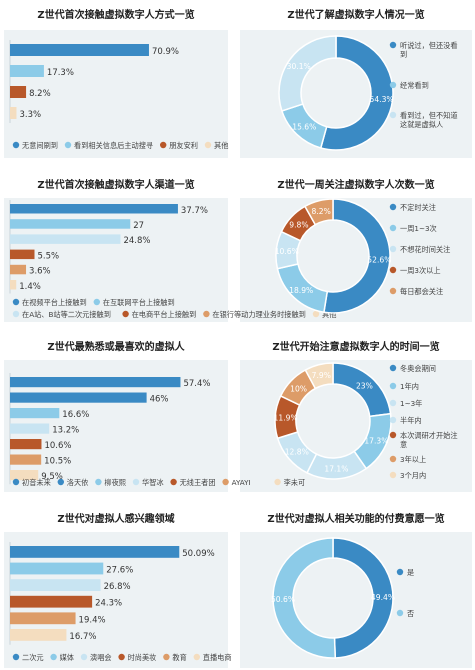 This screenshot has width=475, height=670. What do you see at coordinates (136, 241) in the screenshot?
I see `bar-value-label: 24.8%` at bounding box center [136, 241].